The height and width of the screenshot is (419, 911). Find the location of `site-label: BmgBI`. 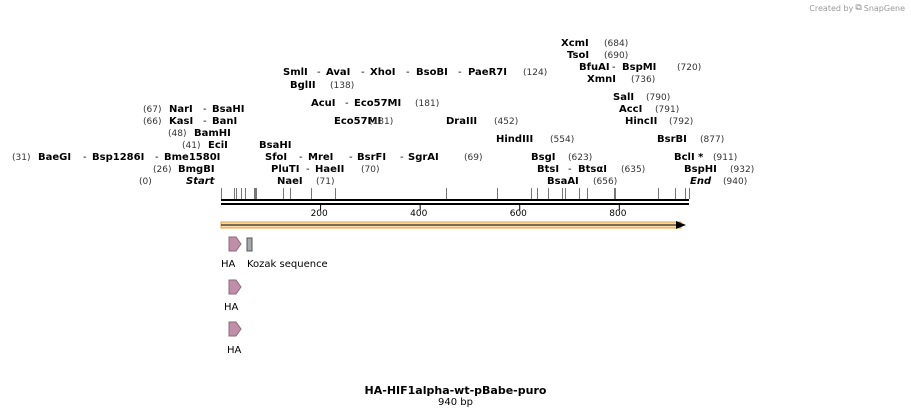

site-label: BmgBI is located at coordinates (196, 169).